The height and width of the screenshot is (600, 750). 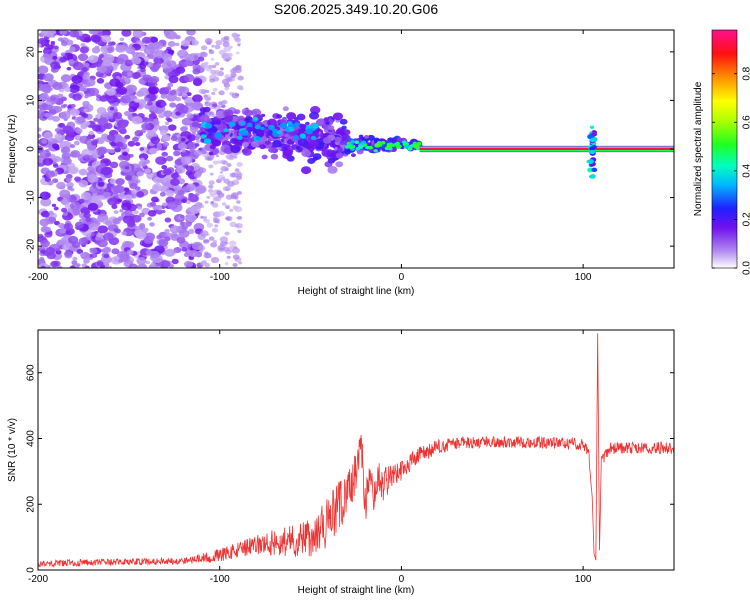 What do you see at coordinates (367, 136) in the screenshot?
I see `converging-blob` at bounding box center [367, 136].